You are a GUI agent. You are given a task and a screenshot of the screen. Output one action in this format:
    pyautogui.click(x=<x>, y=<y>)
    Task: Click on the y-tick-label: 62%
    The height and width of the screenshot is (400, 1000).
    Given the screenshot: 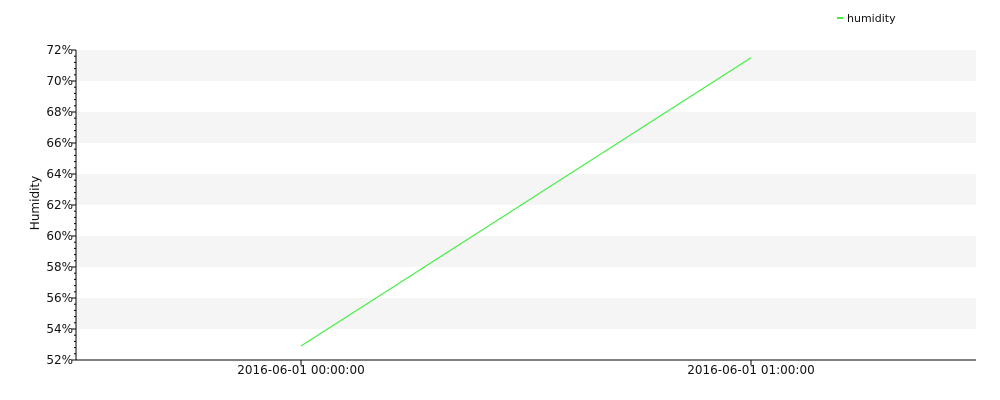 What is the action you would take?
    pyautogui.click(x=59, y=205)
    